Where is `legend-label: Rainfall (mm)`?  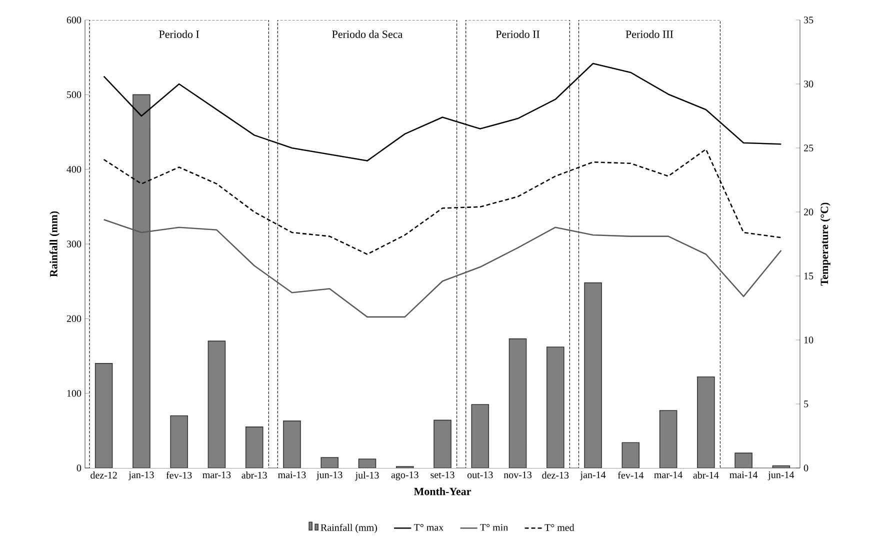
legend-label: Rainfall (mm) is located at coordinates (348, 529).